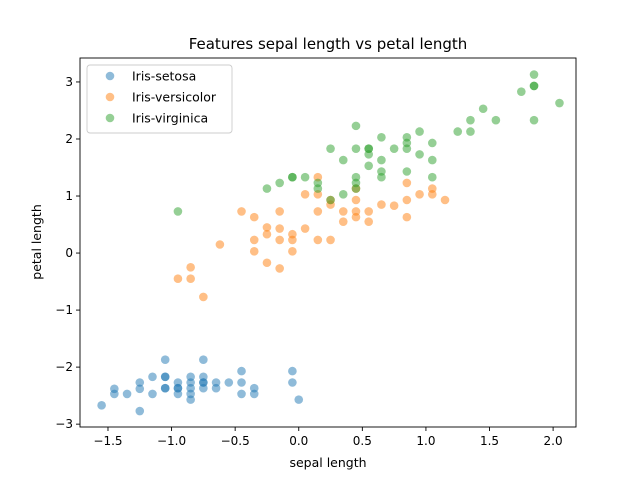 Image resolution: width=640 pixels, height=480 pixels. Describe the element at coordinates (425, 441) in the screenshot. I see `x-tick-label: 1.0` at that location.